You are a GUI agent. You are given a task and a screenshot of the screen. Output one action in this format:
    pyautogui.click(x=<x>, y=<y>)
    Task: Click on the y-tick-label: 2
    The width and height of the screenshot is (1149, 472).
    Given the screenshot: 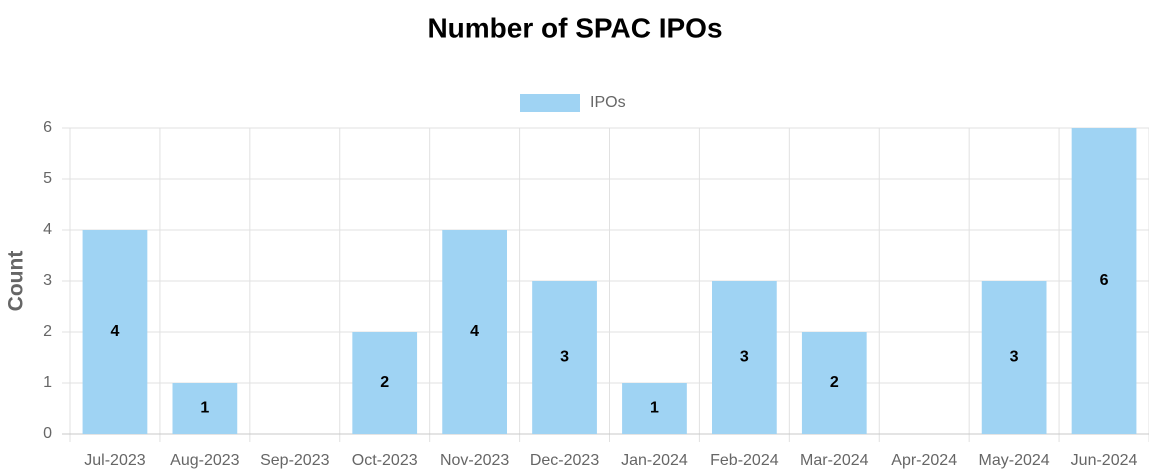 What is the action you would take?
    pyautogui.click(x=47, y=331)
    